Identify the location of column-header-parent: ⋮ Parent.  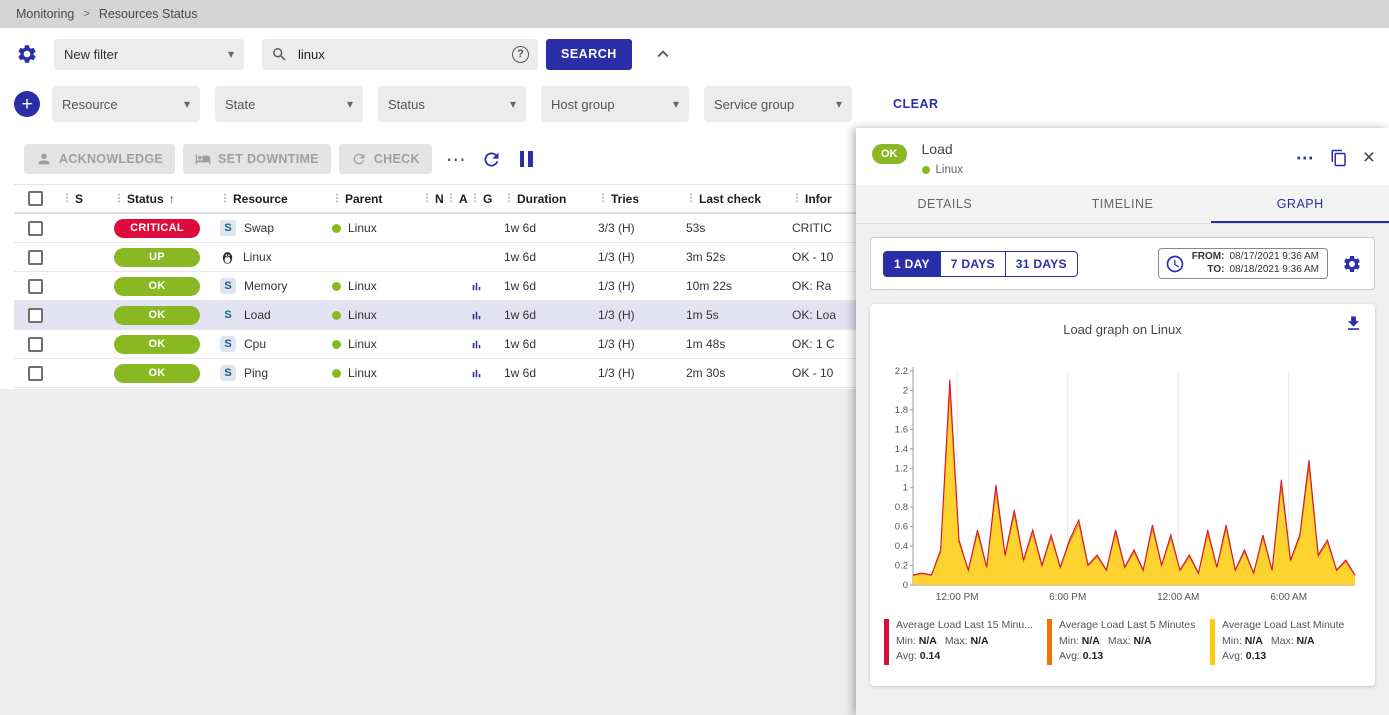
(357, 198).